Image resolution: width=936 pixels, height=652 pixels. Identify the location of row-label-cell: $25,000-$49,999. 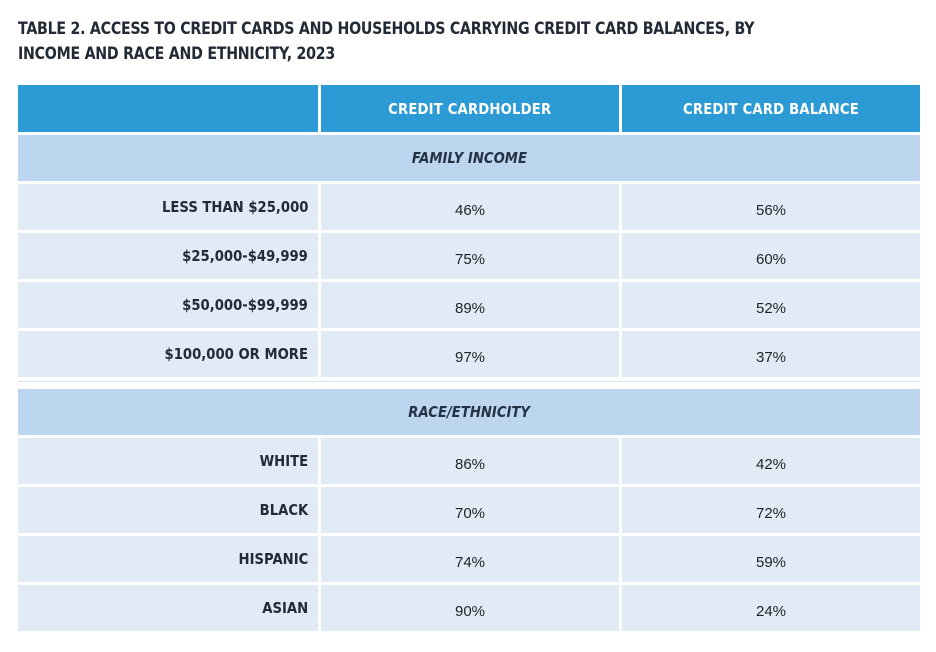
(168, 256).